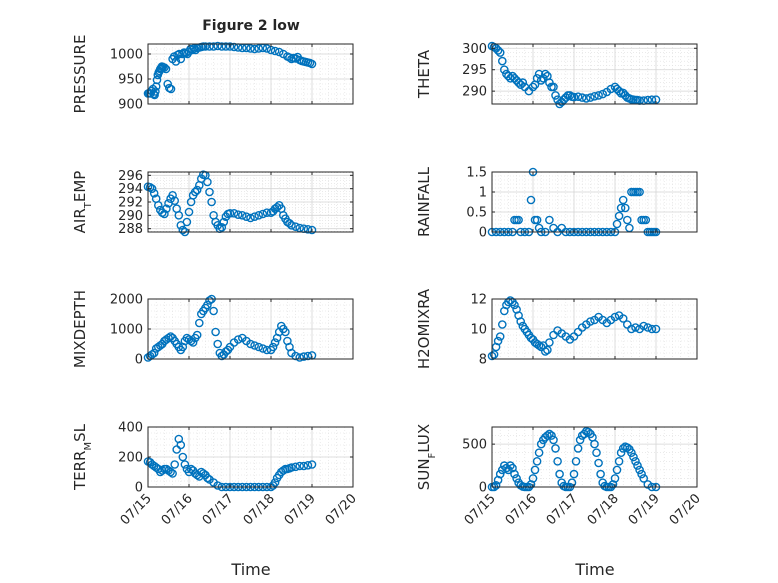  What do you see at coordinates (259, 509) in the screenshot?
I see `x-tick-label: 07/18` at bounding box center [259, 509].